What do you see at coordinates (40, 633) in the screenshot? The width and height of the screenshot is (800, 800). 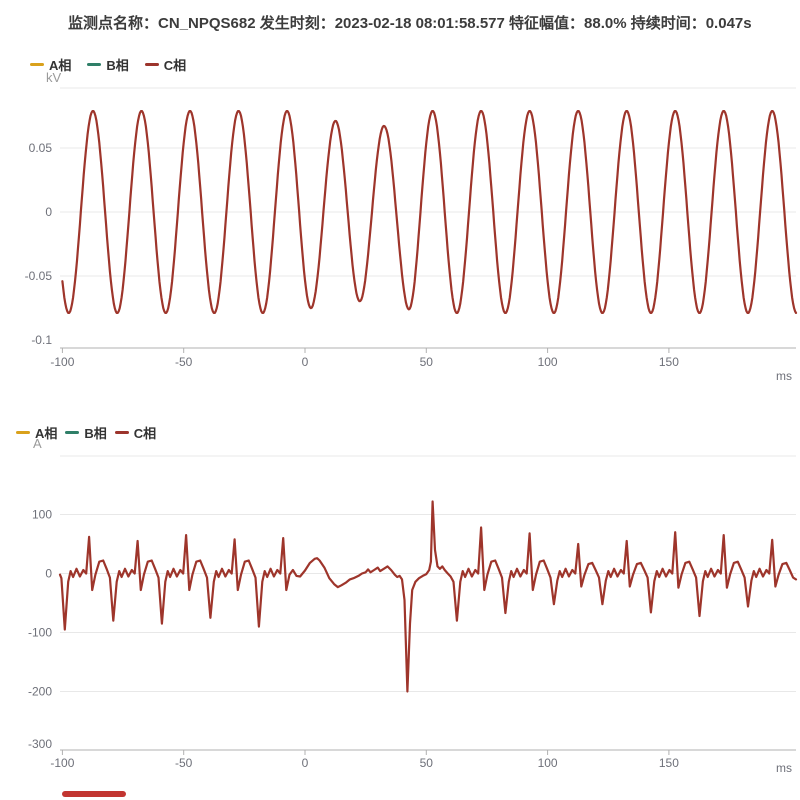 I see `y-tick-label: -100` at bounding box center [40, 633].